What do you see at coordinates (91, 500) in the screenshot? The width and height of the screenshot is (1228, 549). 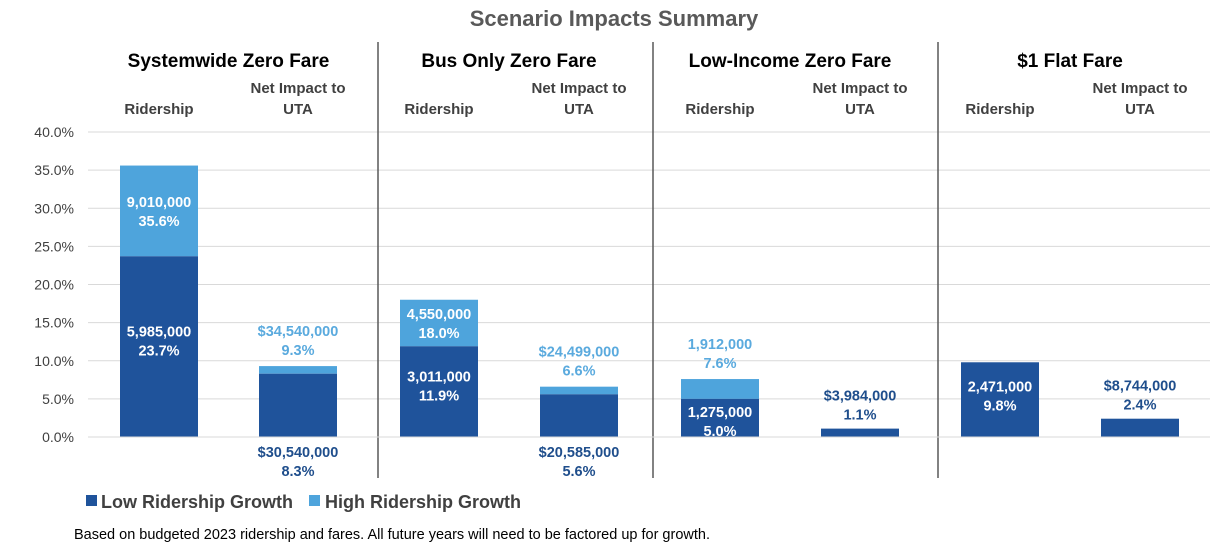 I see `legend-swatch-low` at bounding box center [91, 500].